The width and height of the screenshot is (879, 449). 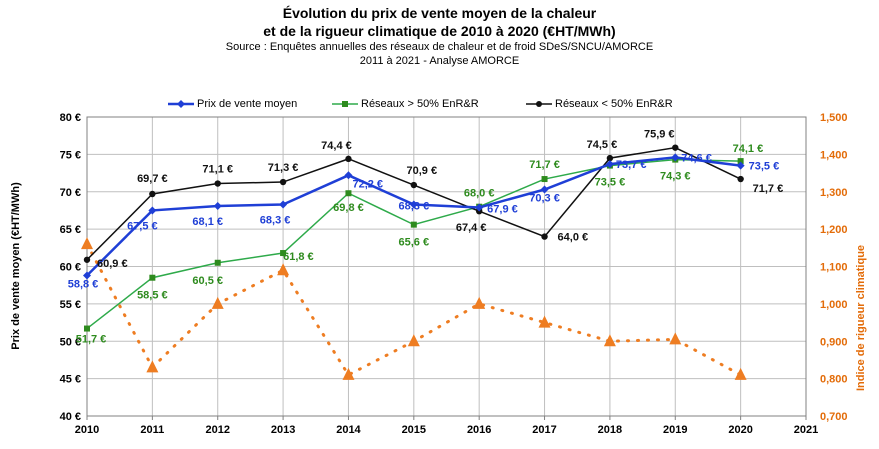 I want to click on y2-tick-label: 1,100, so click(x=834, y=268).